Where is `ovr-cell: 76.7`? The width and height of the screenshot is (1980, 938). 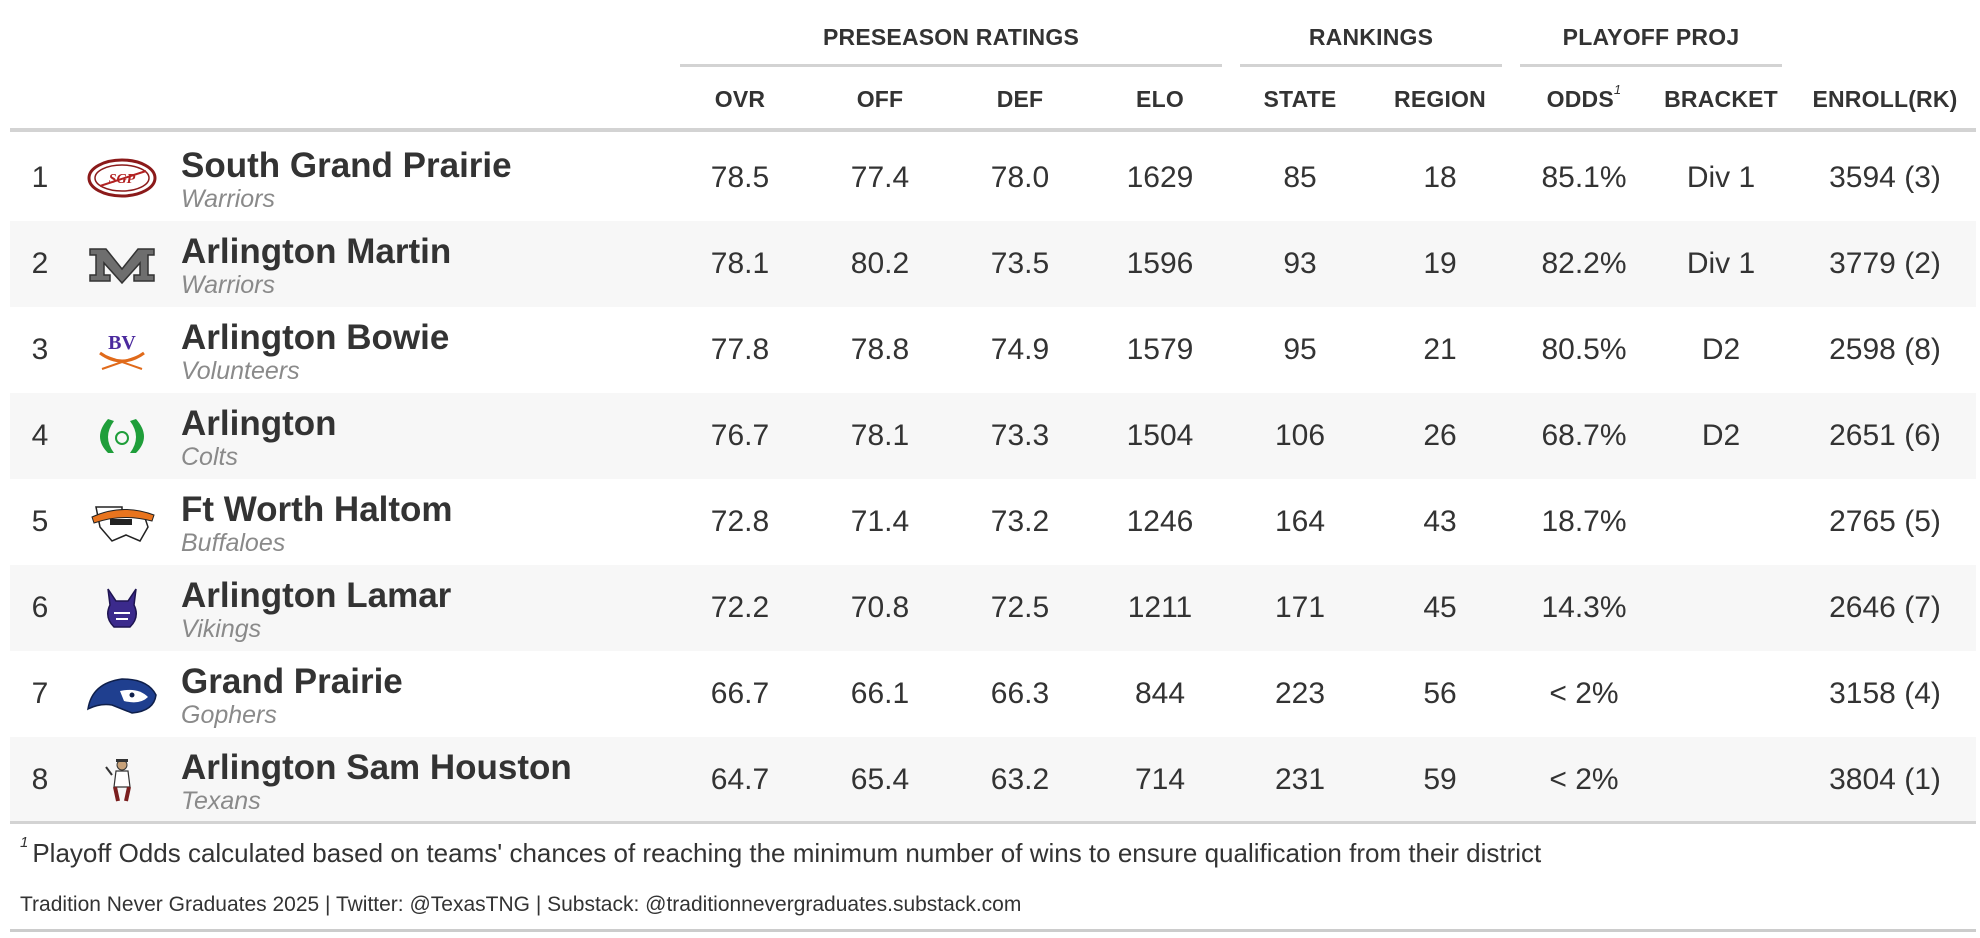
ovr-cell: 76.7 is located at coordinates (740, 435).